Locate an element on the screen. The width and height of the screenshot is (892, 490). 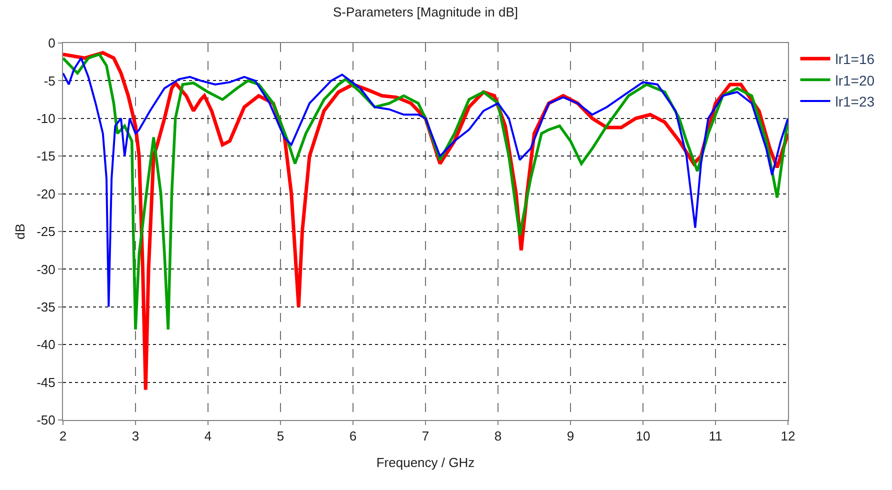
x-tick-label: 6 is located at coordinates (353, 436).